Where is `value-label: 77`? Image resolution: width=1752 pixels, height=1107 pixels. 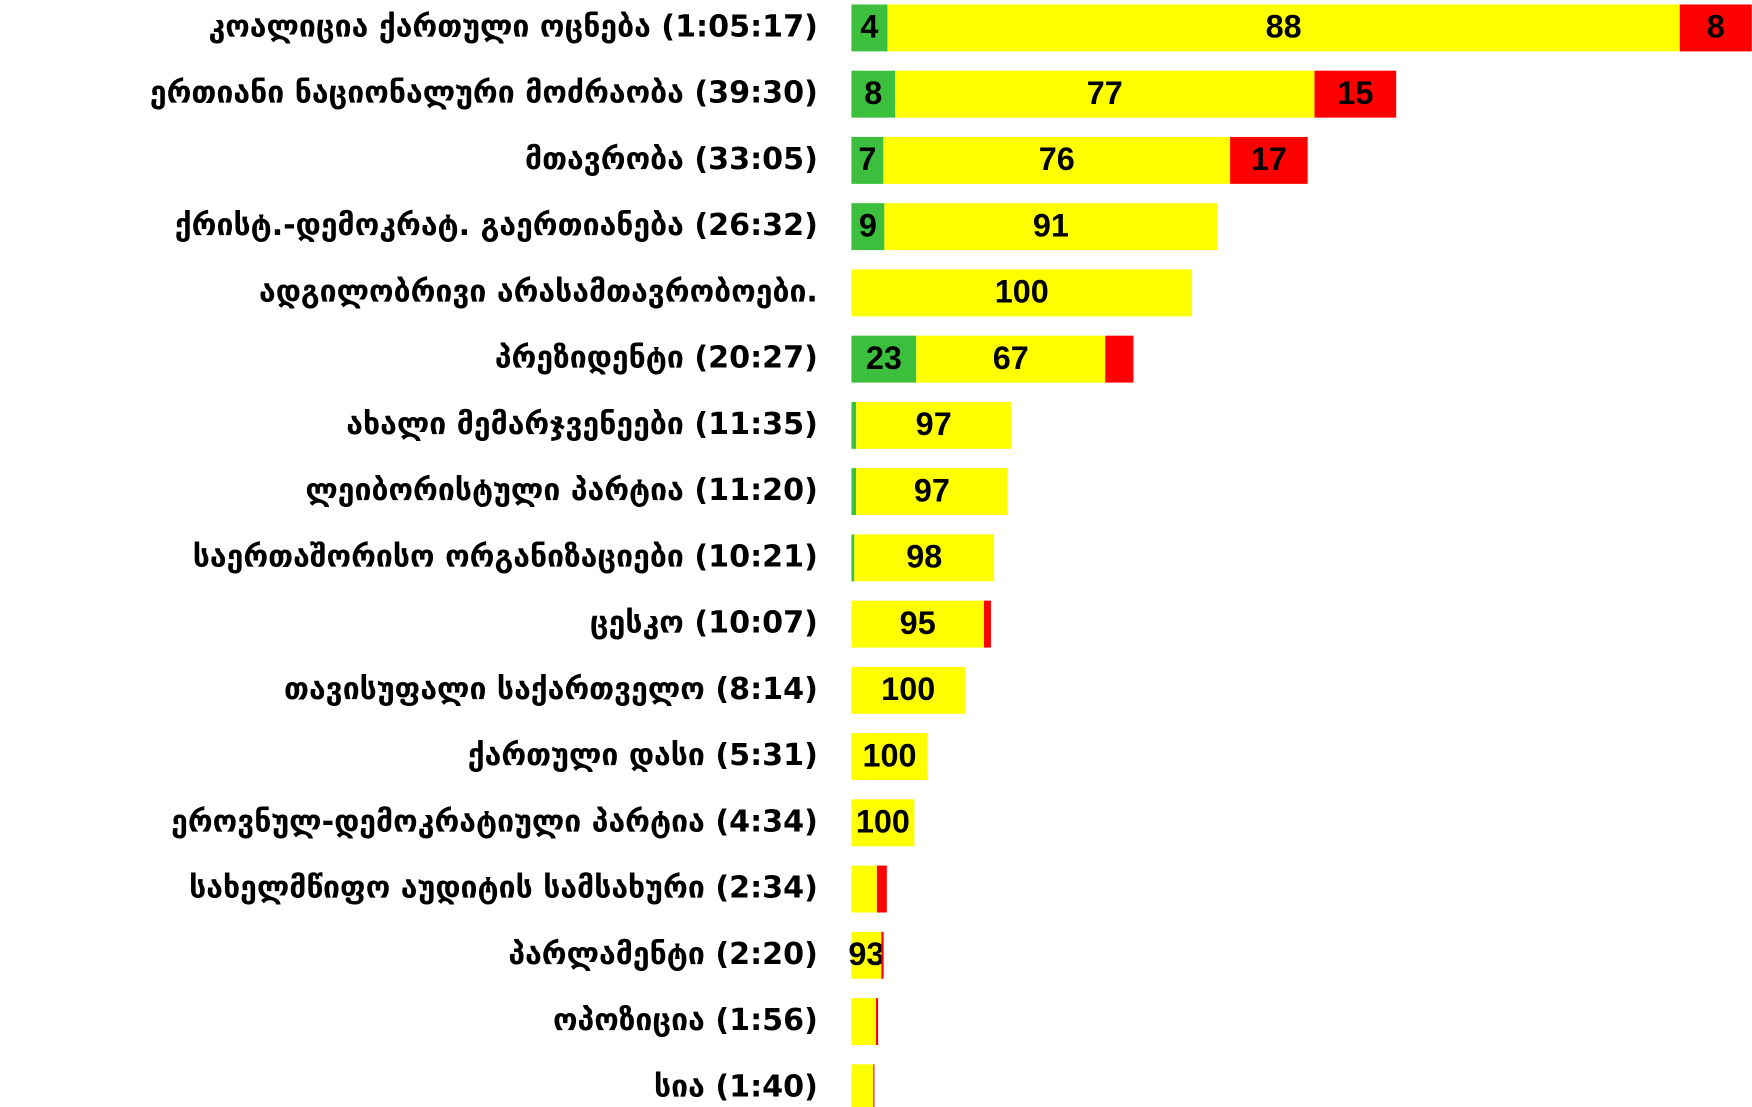
value-label: 77 is located at coordinates (1105, 93).